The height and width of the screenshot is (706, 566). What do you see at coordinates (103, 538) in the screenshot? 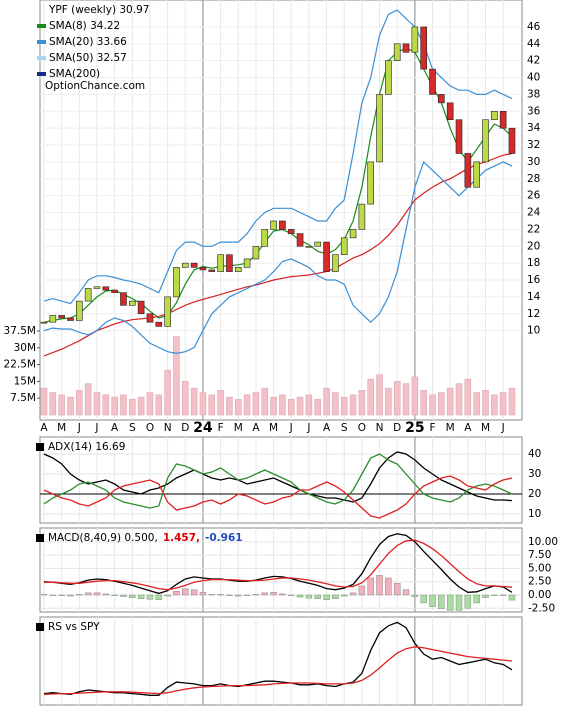
I see `title-part: MACD(8,40,9) 0.500,` at bounding box center [103, 538].